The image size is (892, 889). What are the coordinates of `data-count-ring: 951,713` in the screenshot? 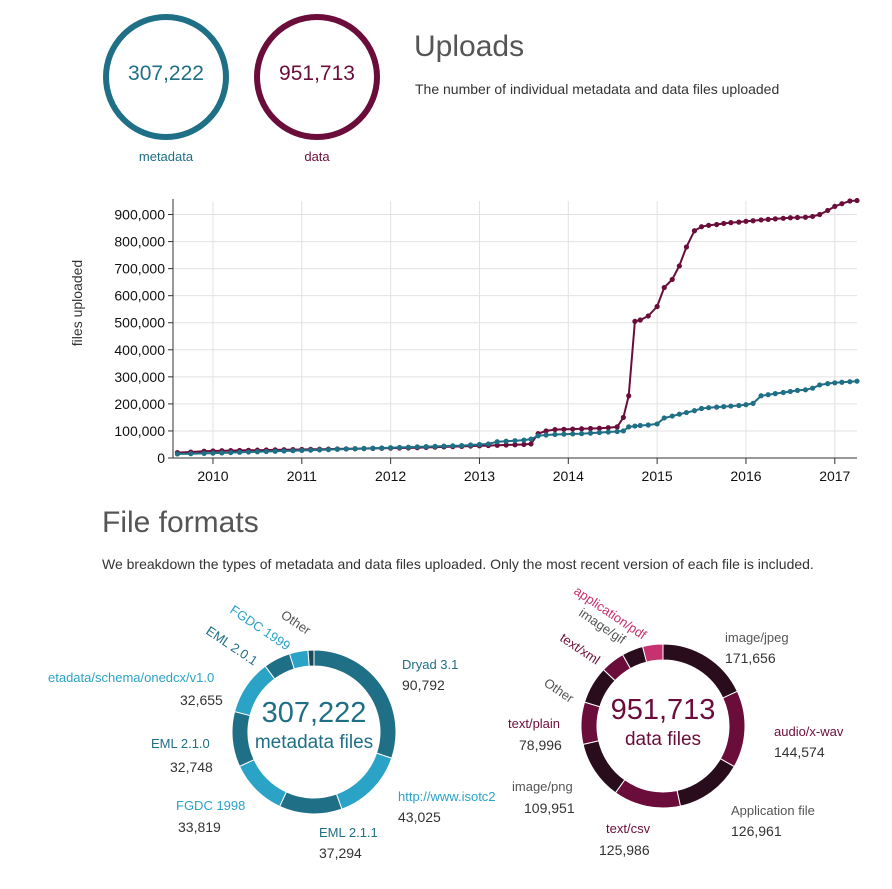 It's located at (317, 77).